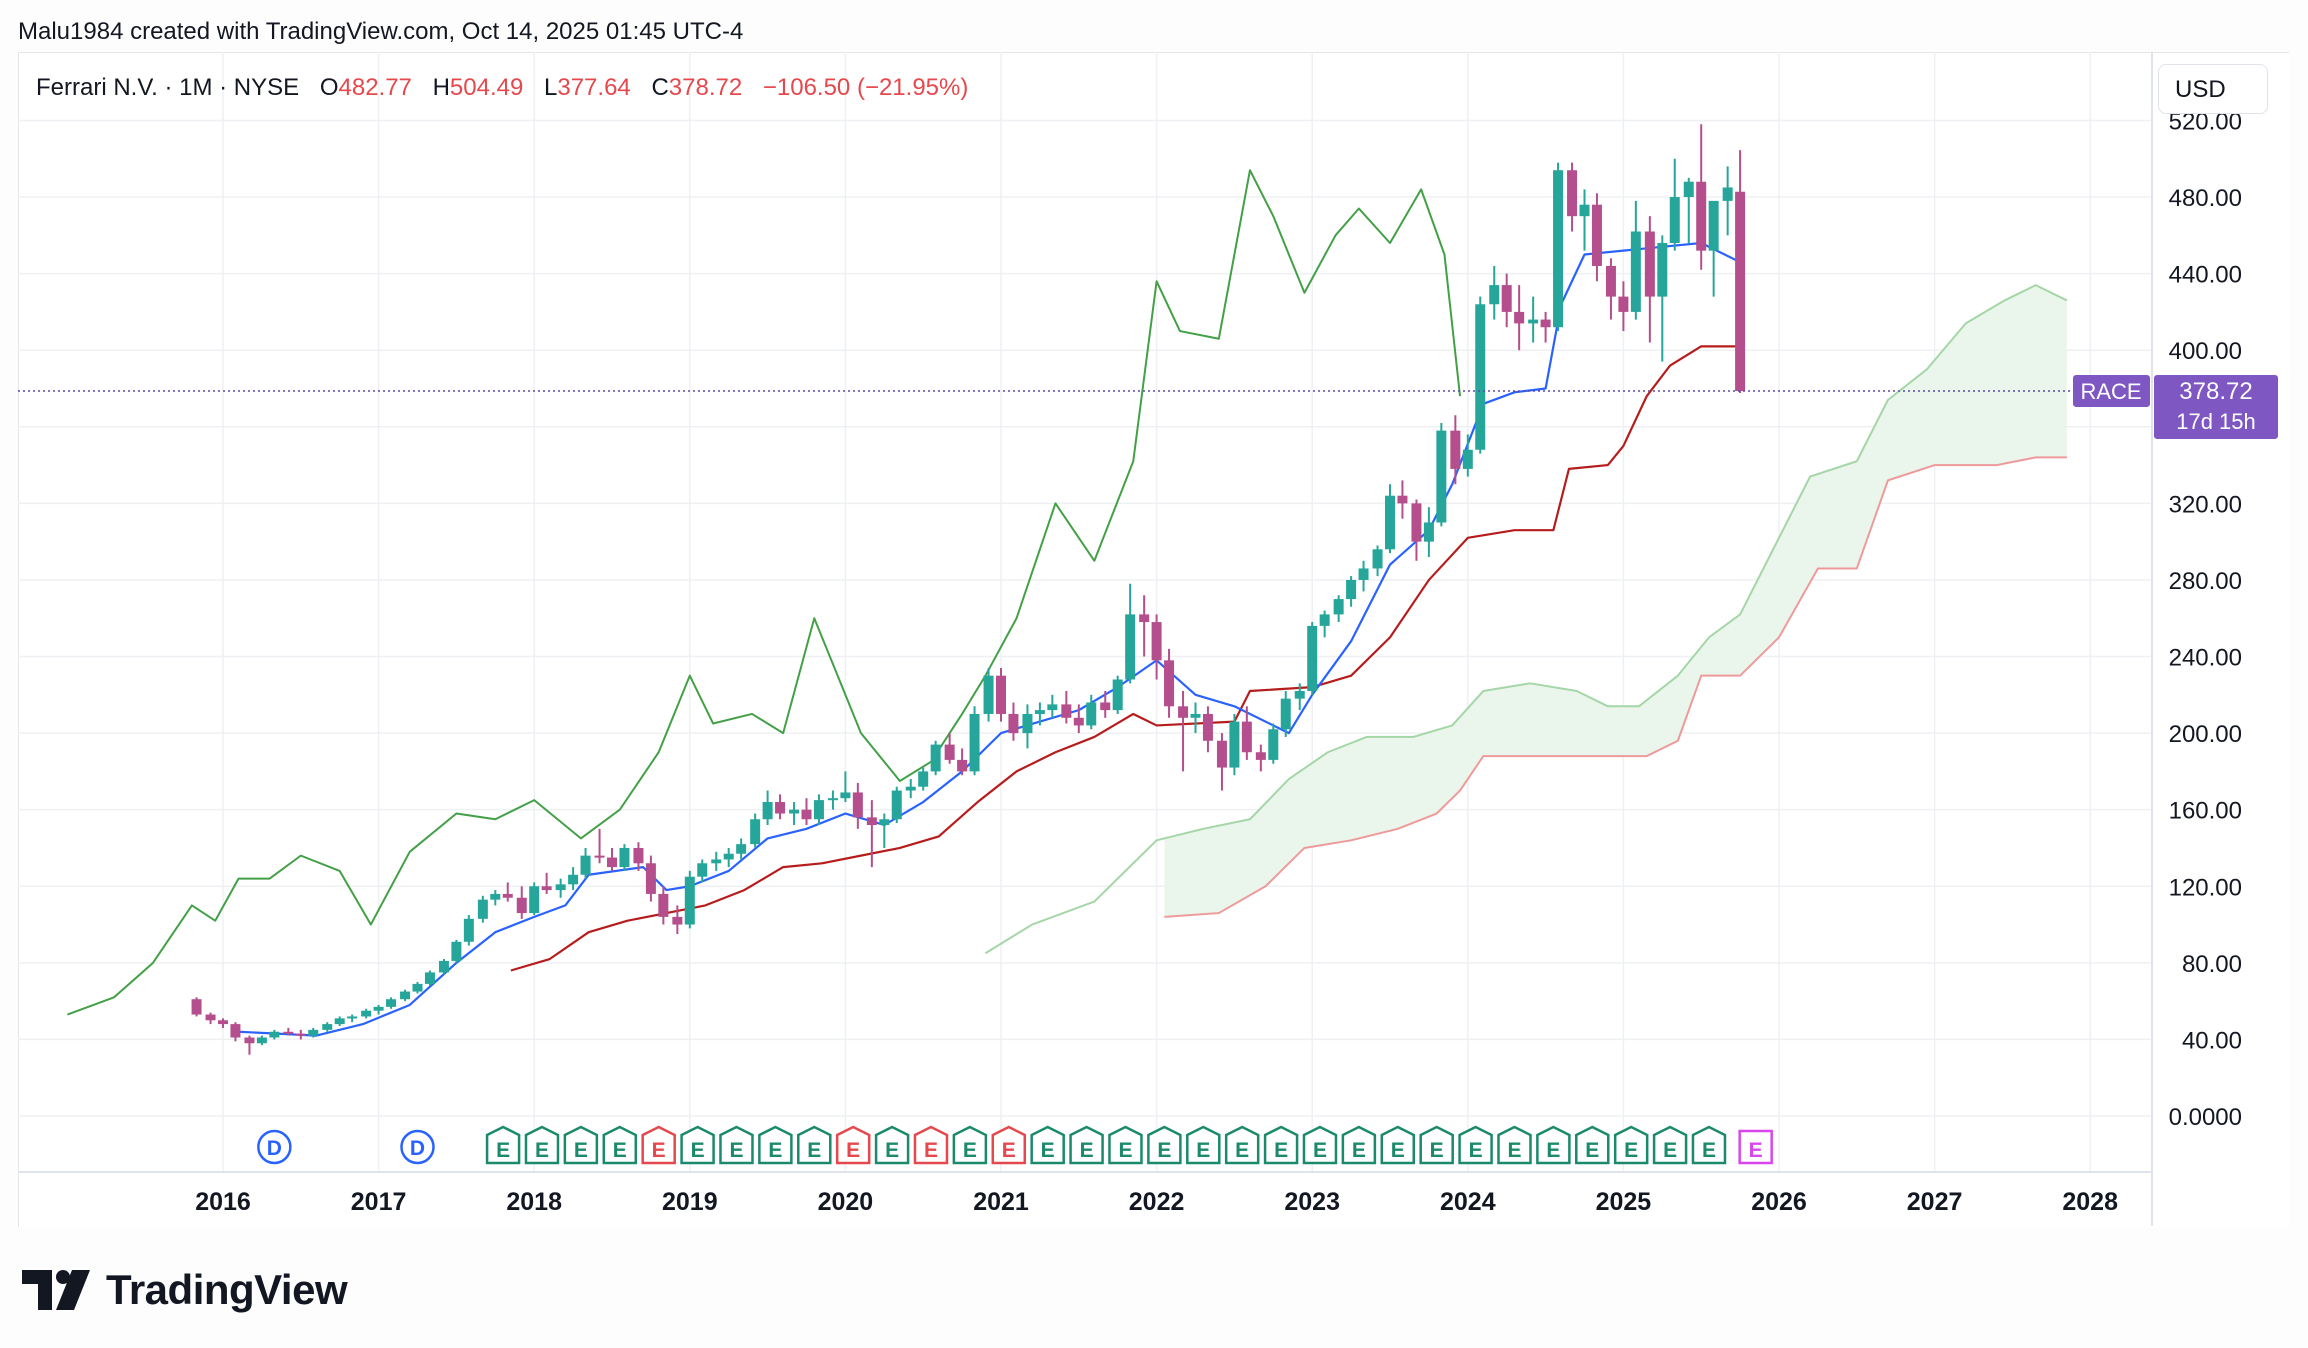 This screenshot has width=2308, height=1348. Describe the element at coordinates (2205, 581) in the screenshot. I see `y-tick-label: 280.00` at that location.